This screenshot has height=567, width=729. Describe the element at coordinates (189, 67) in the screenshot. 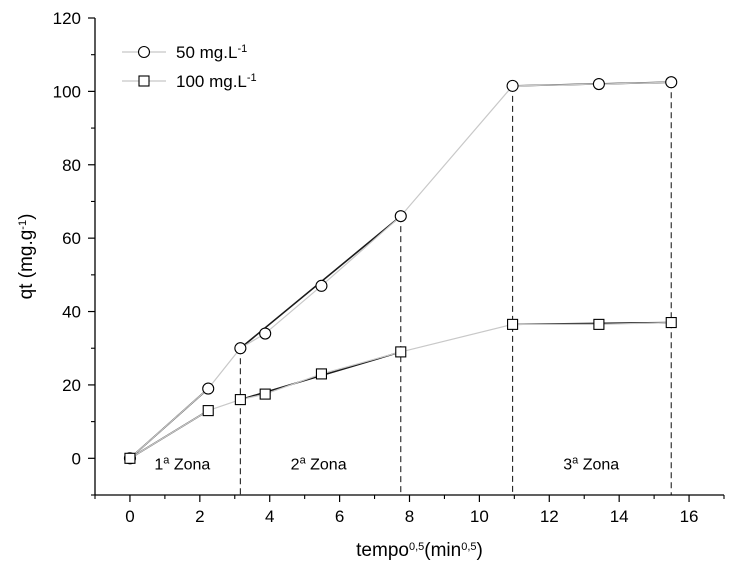

I see `legend: 50 mg.L-1 100 mg.L-1` at that location.